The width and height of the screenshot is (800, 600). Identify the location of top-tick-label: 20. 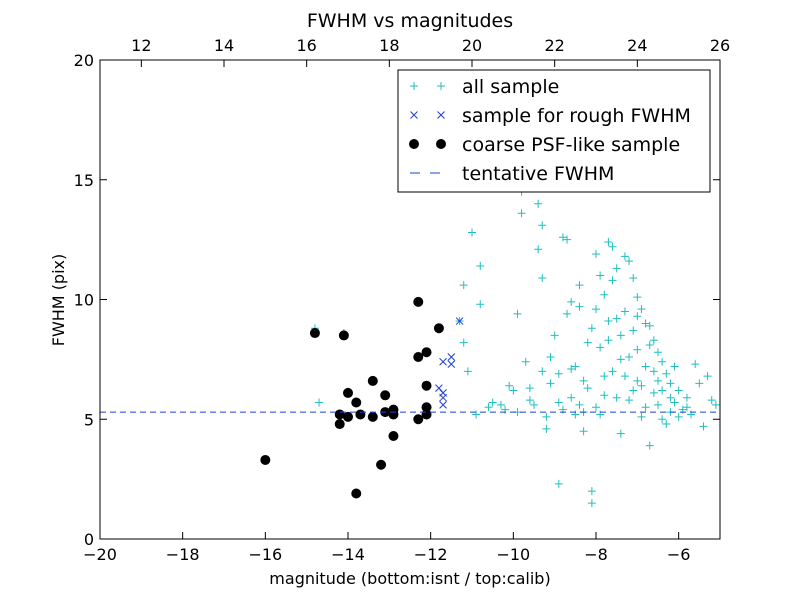
(472, 45).